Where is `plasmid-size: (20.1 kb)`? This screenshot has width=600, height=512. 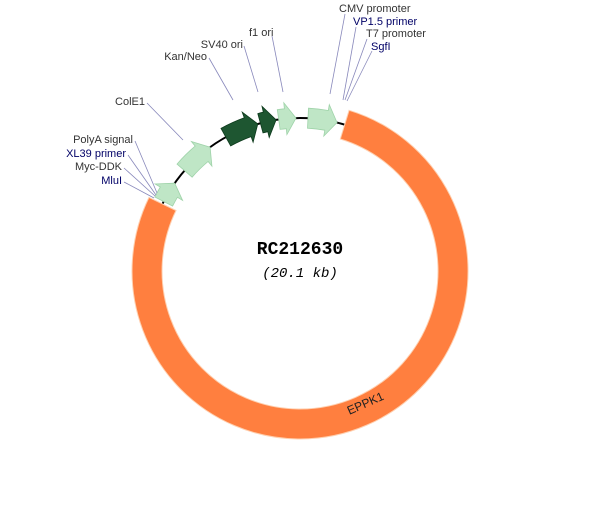
plasmid-size: (20.1 kb) is located at coordinates (300, 274).